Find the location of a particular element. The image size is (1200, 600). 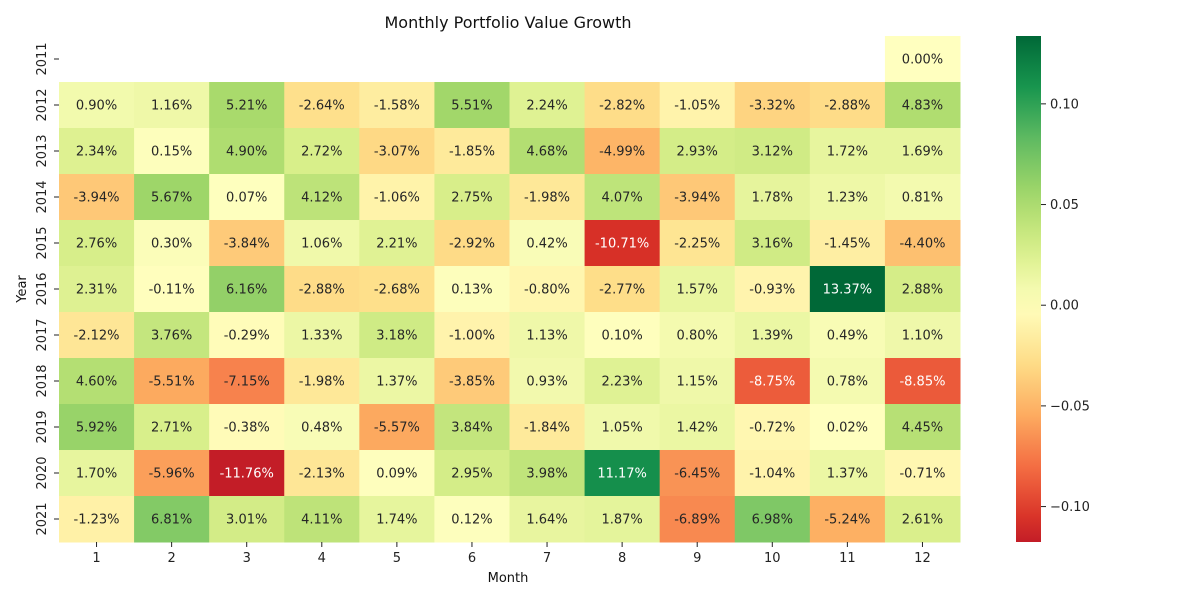

y-tick-label: 2016 is located at coordinates (42, 288).